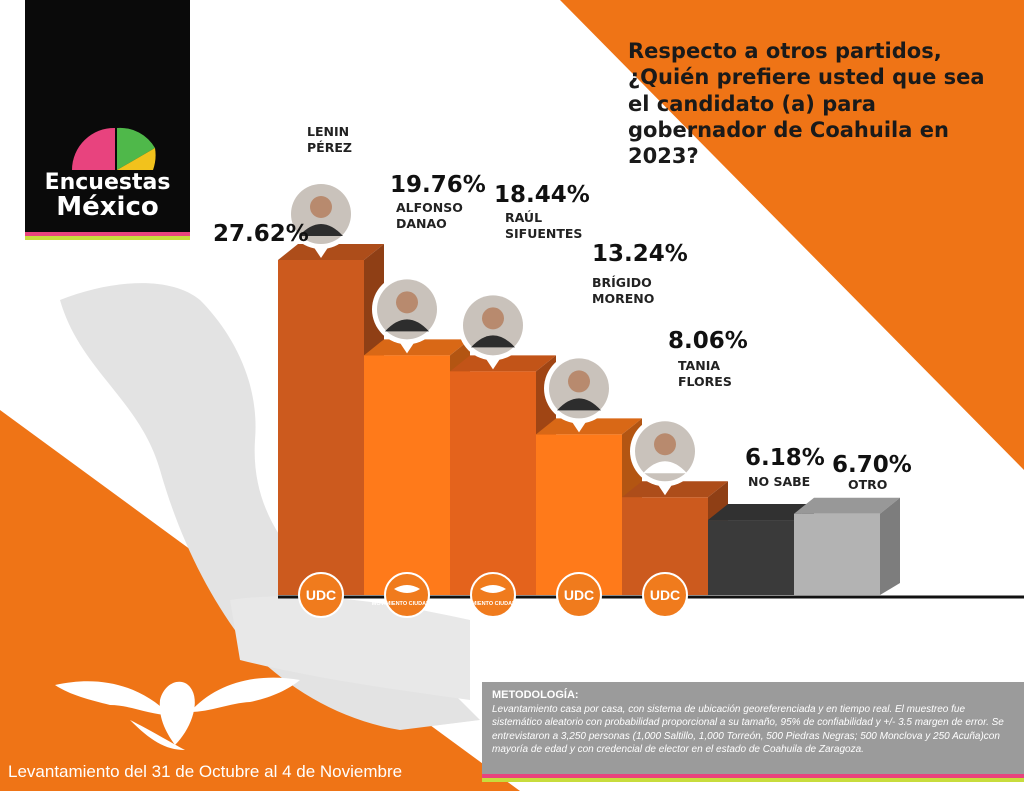  What do you see at coordinates (890, 546) in the screenshot?
I see `bar-side-face` at bounding box center [890, 546].